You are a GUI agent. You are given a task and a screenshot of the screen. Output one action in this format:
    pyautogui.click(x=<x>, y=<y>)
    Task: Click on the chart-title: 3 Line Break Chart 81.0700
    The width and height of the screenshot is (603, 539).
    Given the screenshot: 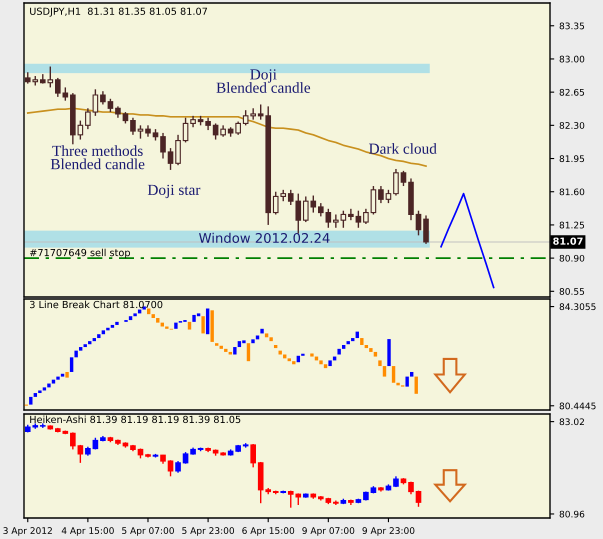 What is the action you would take?
    pyautogui.click(x=96, y=304)
    